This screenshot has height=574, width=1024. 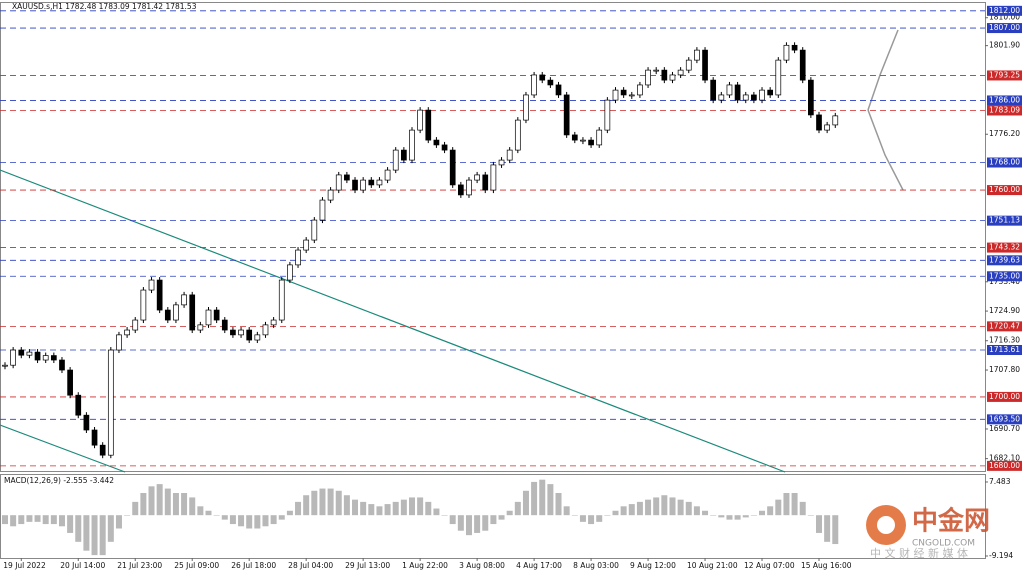 What do you see at coordinates (928, 532) in the screenshot?
I see `watermark: 中金网 CNGOLD.COM 中 文 财 经 新 媒 体` at bounding box center [928, 532].